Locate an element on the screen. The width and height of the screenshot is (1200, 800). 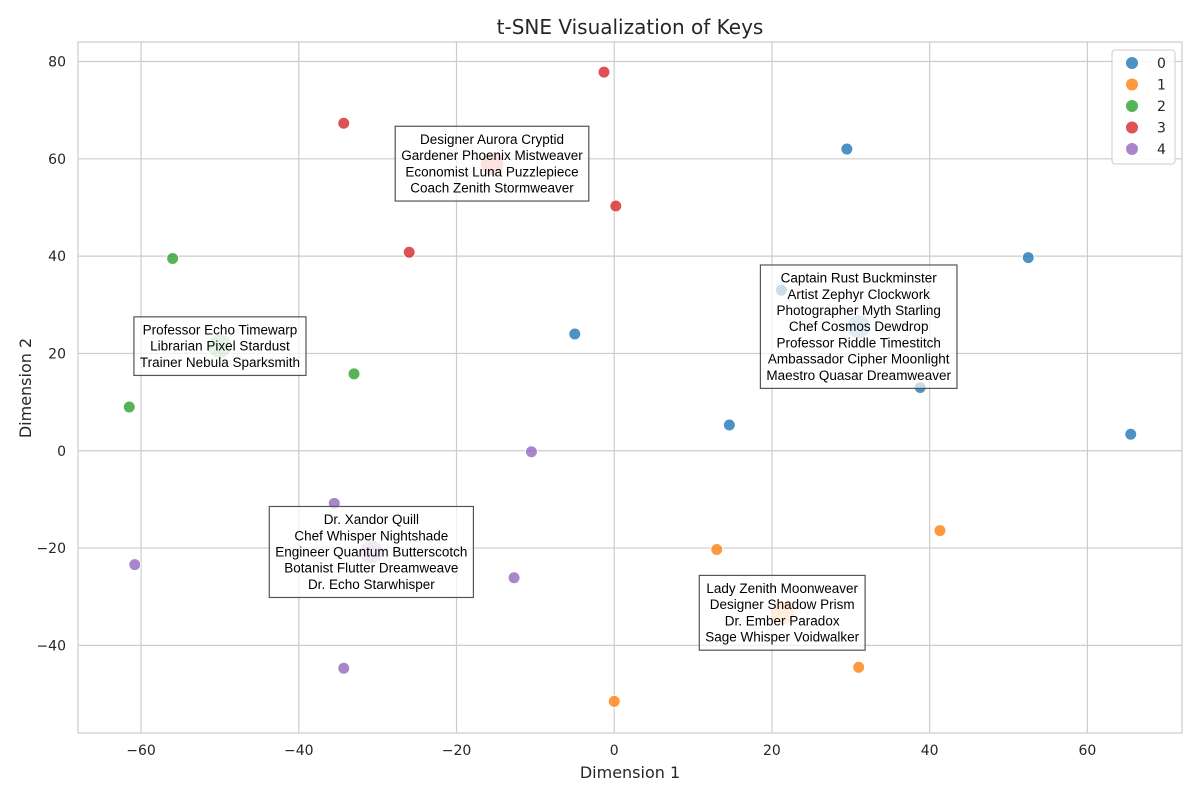
x-tick-label: 0 is located at coordinates (614, 751).